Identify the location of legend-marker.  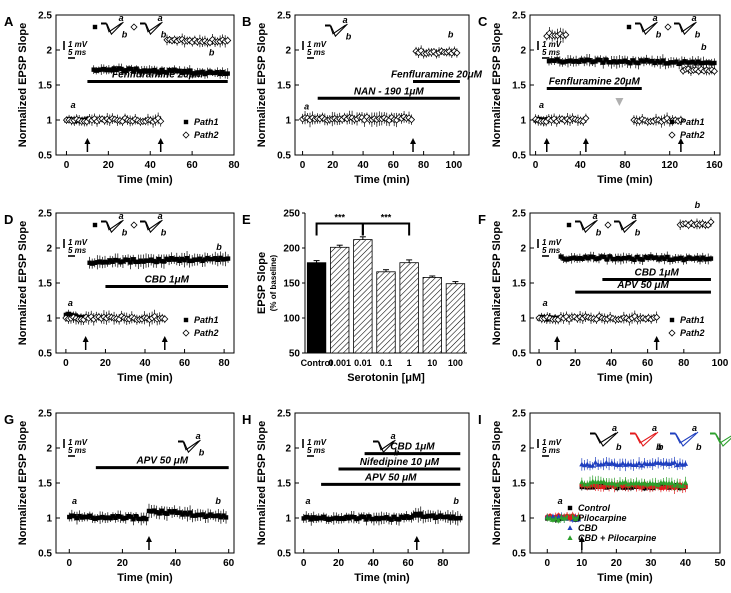
(672, 320).